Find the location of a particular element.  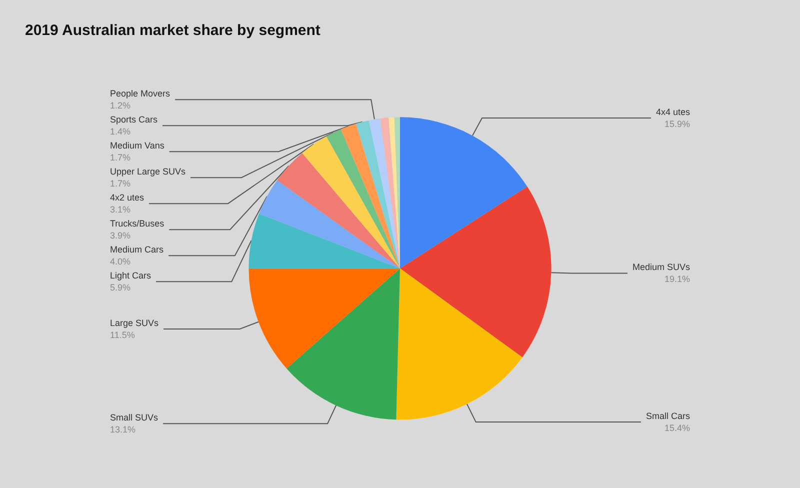

slice-label: Light Cars is located at coordinates (131, 275).